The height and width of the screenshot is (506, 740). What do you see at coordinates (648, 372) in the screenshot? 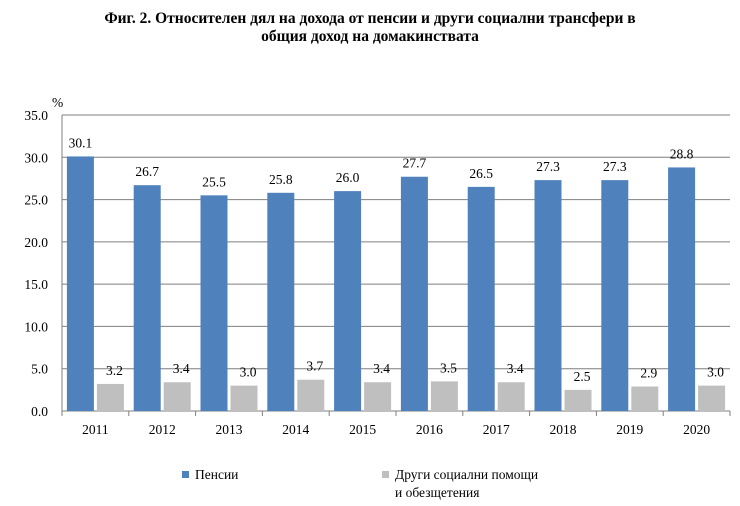
I see `data-label-other-social: 2.9` at bounding box center [648, 372].